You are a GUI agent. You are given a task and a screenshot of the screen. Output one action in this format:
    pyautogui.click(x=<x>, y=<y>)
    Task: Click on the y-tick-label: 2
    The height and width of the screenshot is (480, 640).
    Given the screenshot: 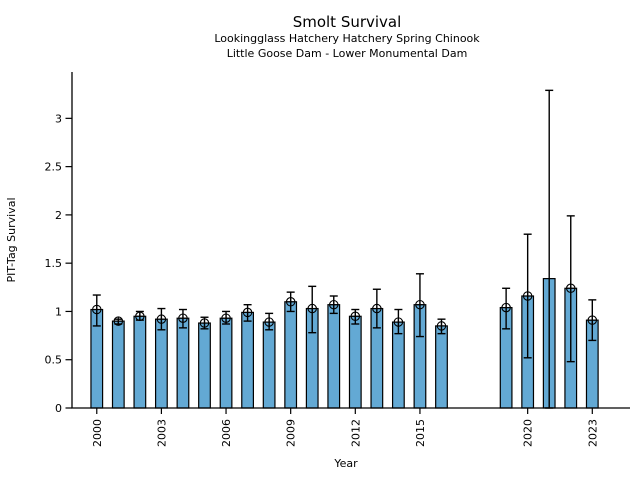 What is the action you would take?
    pyautogui.click(x=58, y=215)
    